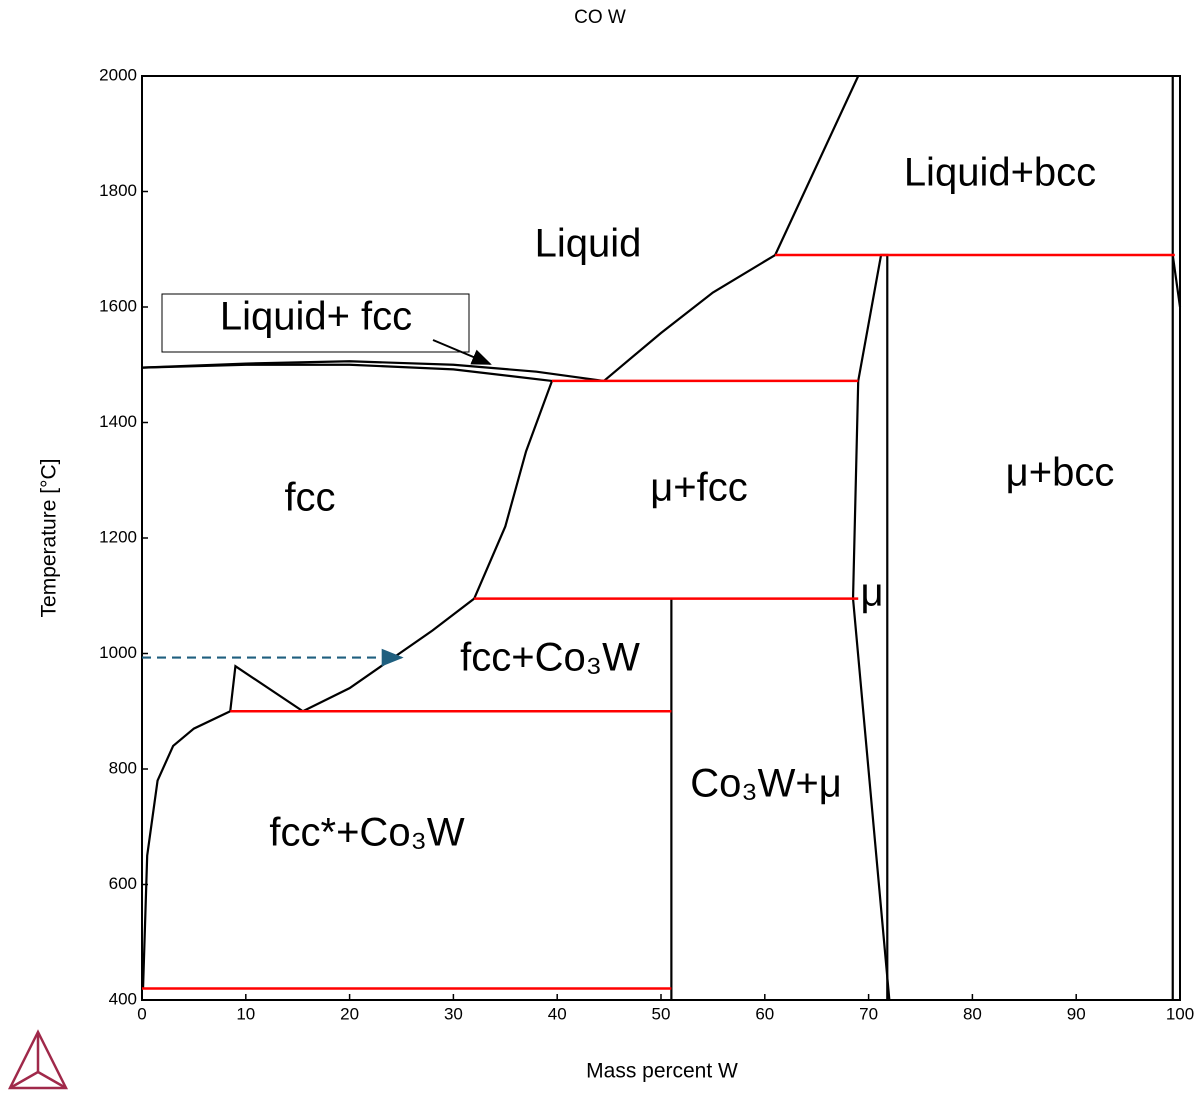  I want to click on y-tick-label: 1800, so click(118, 190).